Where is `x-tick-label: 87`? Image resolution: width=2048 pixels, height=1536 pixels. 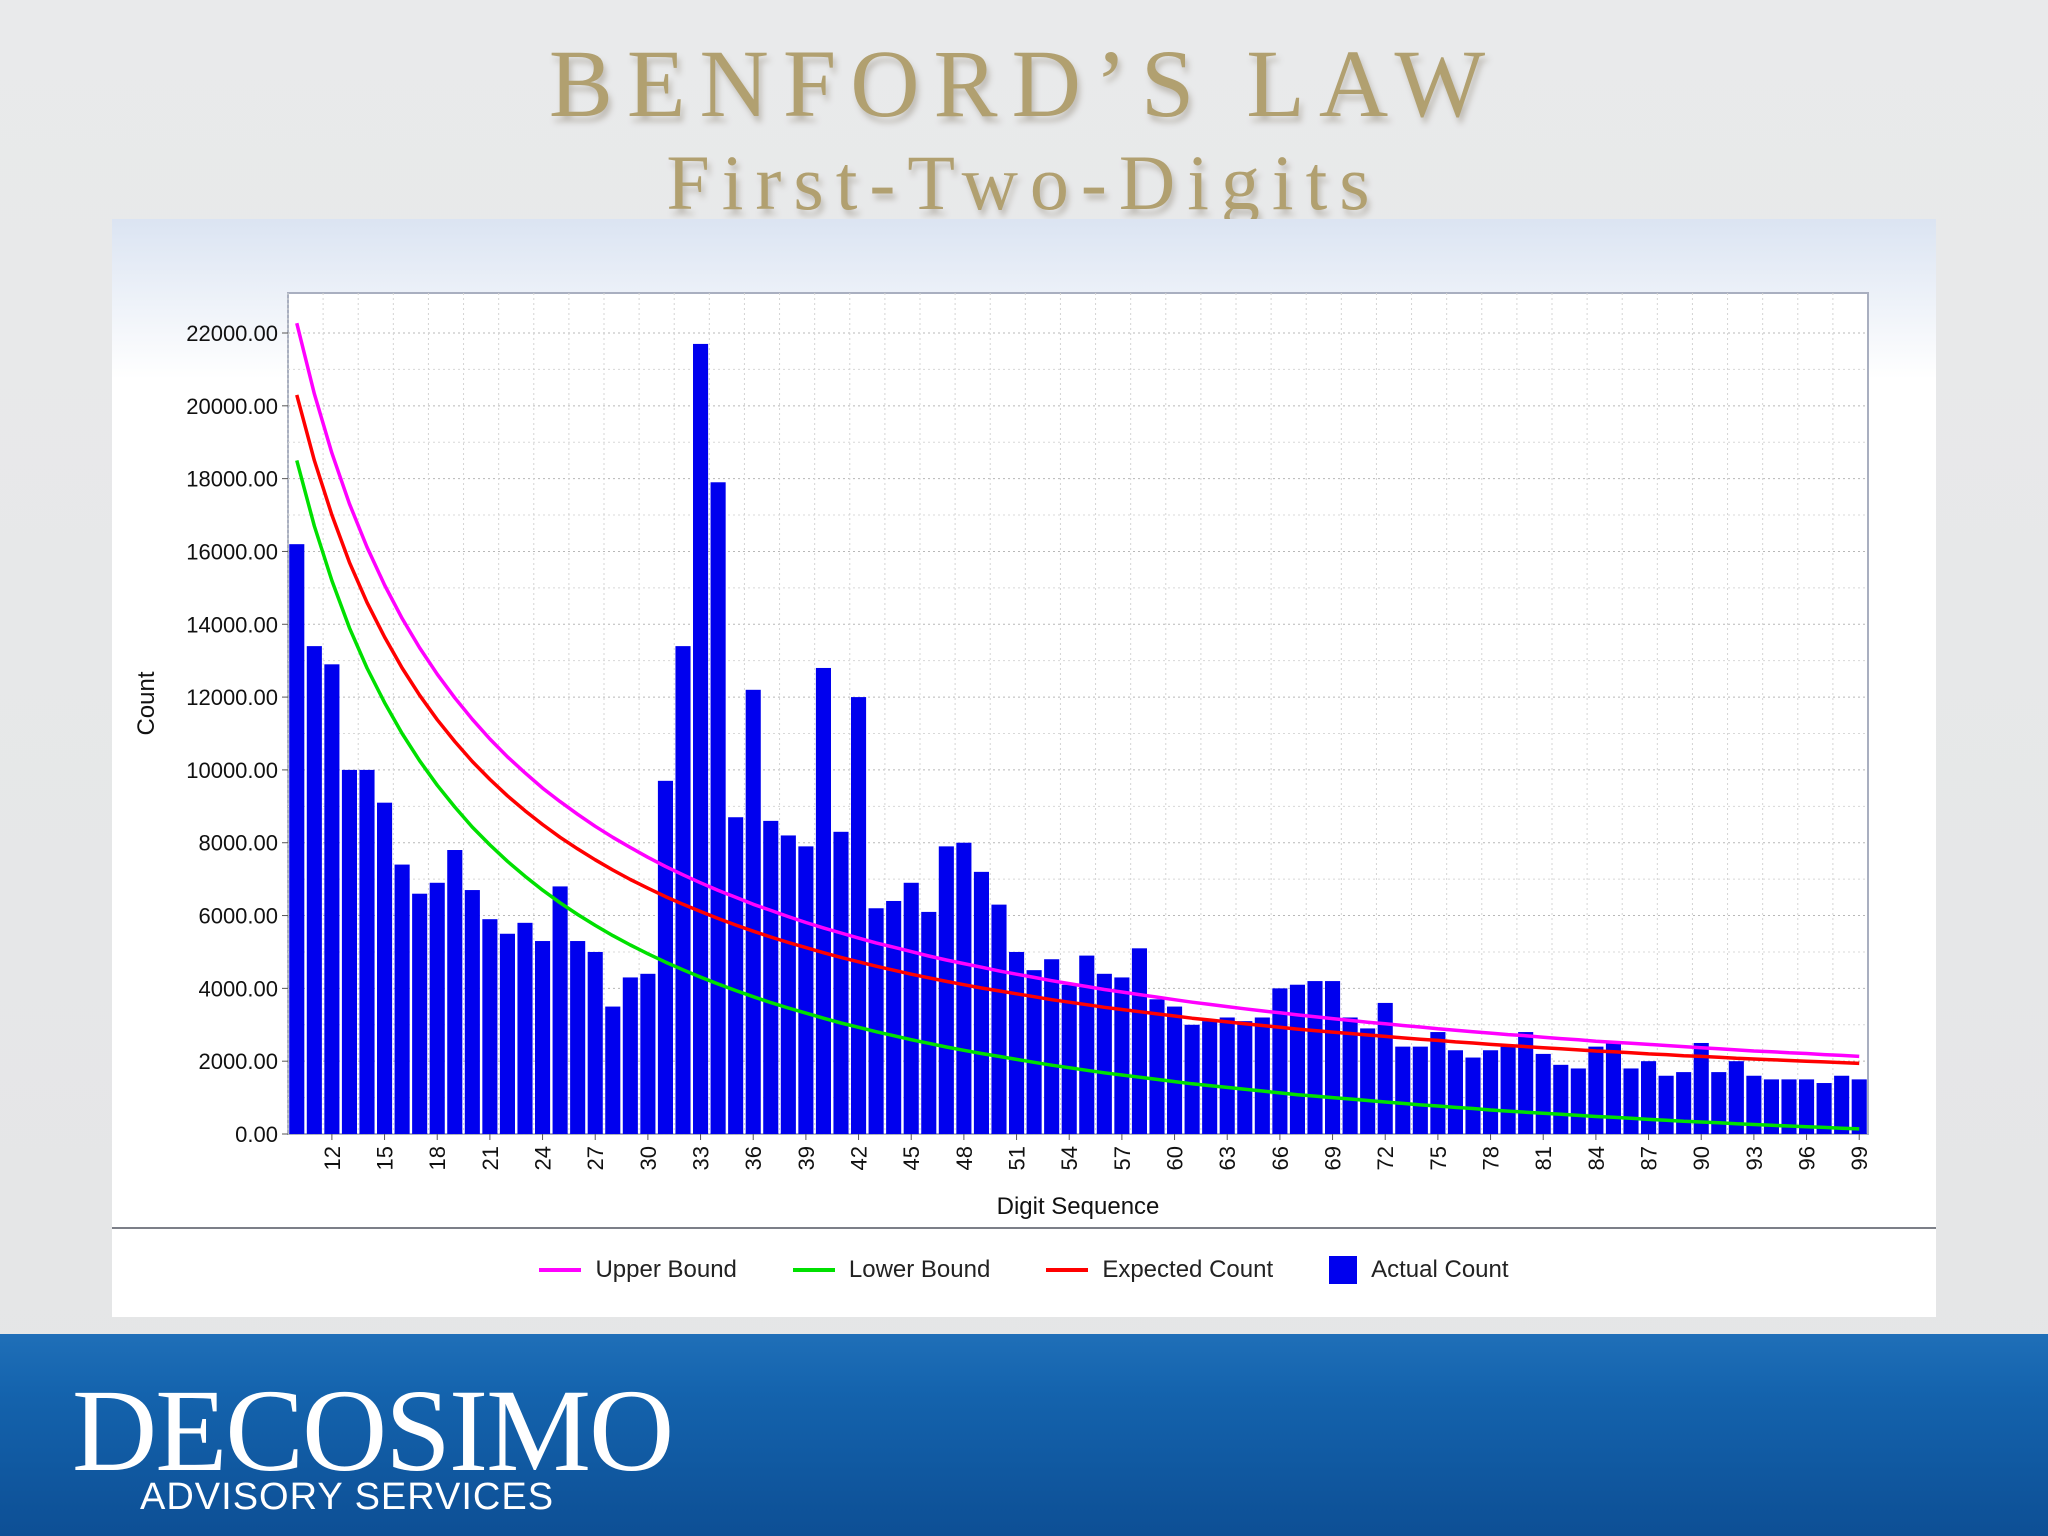 x-tick-label: 87 is located at coordinates (1649, 1158).